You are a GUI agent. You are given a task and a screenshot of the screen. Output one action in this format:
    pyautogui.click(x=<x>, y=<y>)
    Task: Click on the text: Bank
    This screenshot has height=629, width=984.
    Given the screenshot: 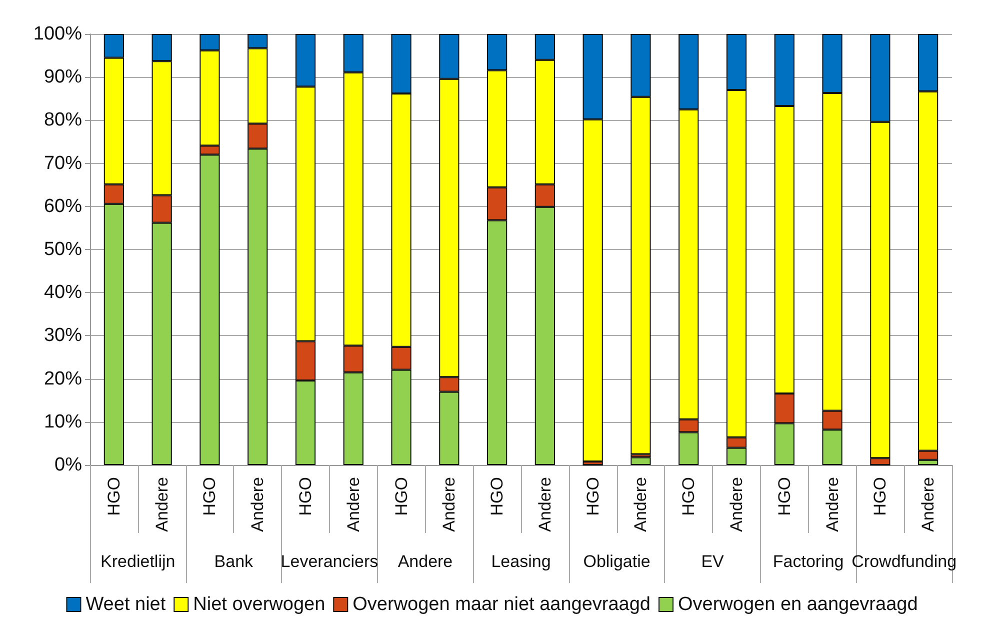 What is the action you would take?
    pyautogui.click(x=234, y=561)
    